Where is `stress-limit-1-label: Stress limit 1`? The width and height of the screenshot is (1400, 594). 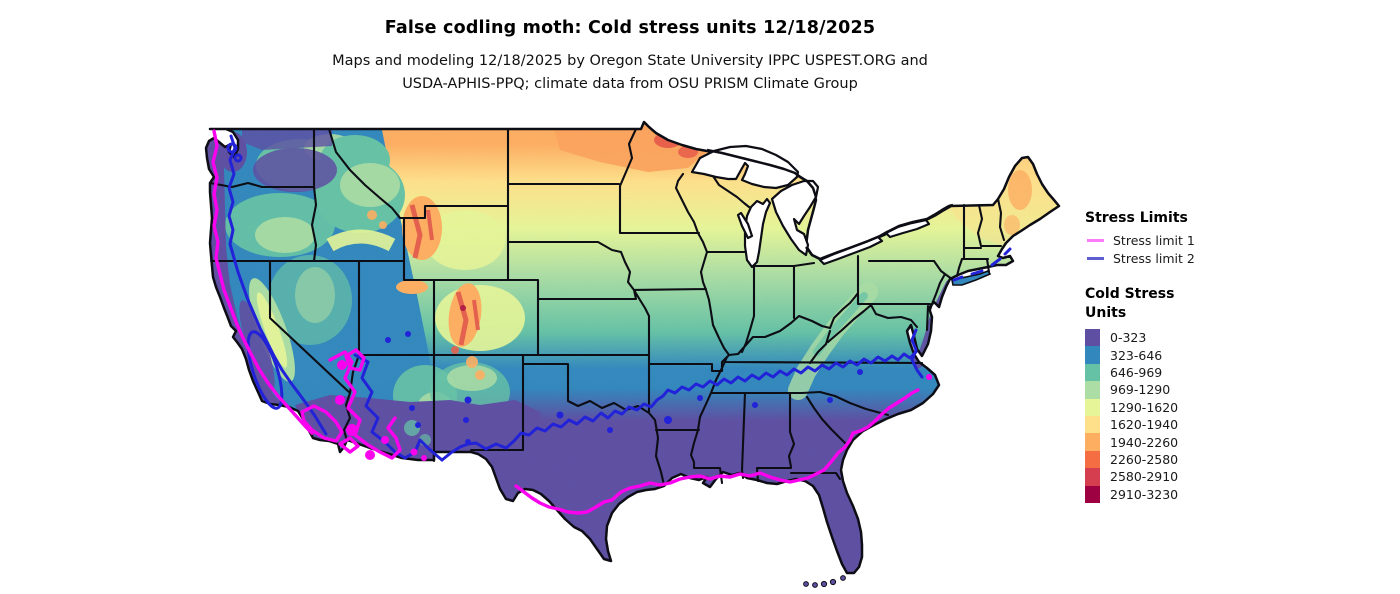 stress-limit-1-label: Stress limit 1 is located at coordinates (1154, 241).